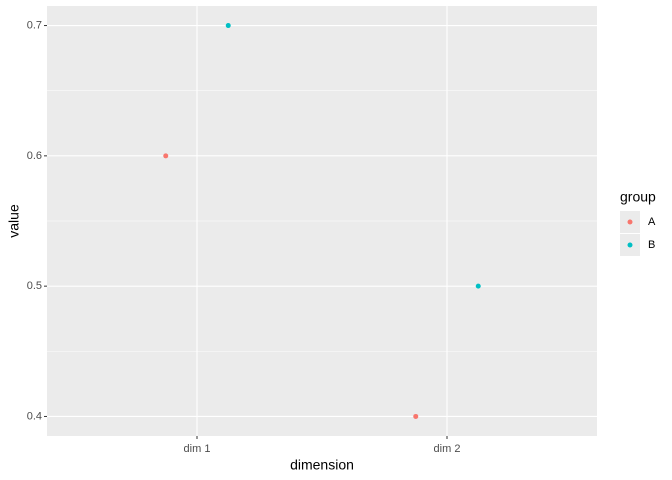 This screenshot has width=672, height=480. Describe the element at coordinates (34, 156) in the screenshot. I see `y-tick-label: 0.6` at that location.